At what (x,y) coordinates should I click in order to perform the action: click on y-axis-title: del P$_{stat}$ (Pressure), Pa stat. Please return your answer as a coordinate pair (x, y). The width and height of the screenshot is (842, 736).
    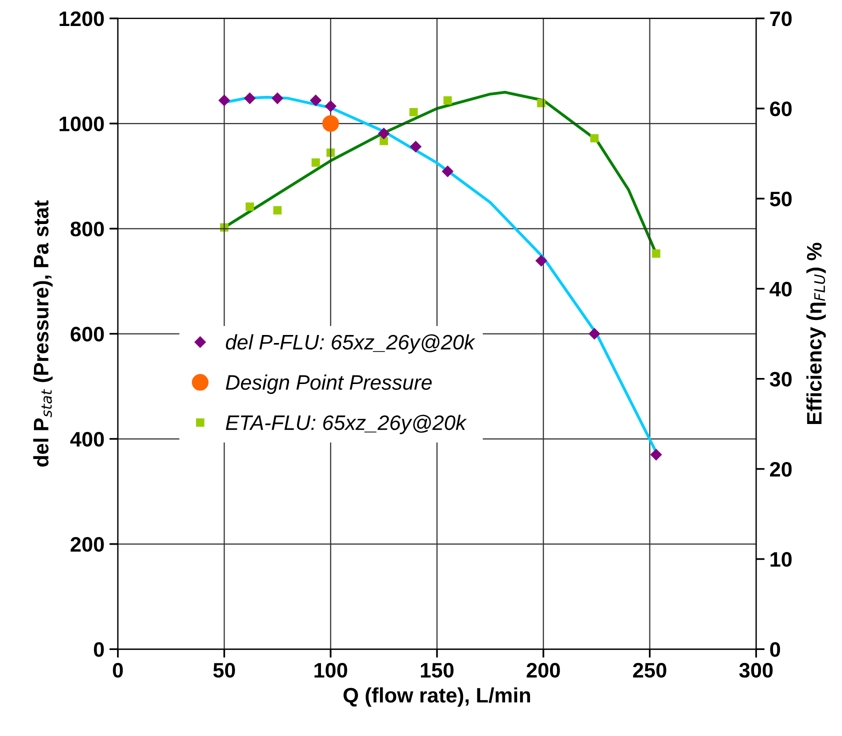
    Looking at the image, I should click on (43, 333).